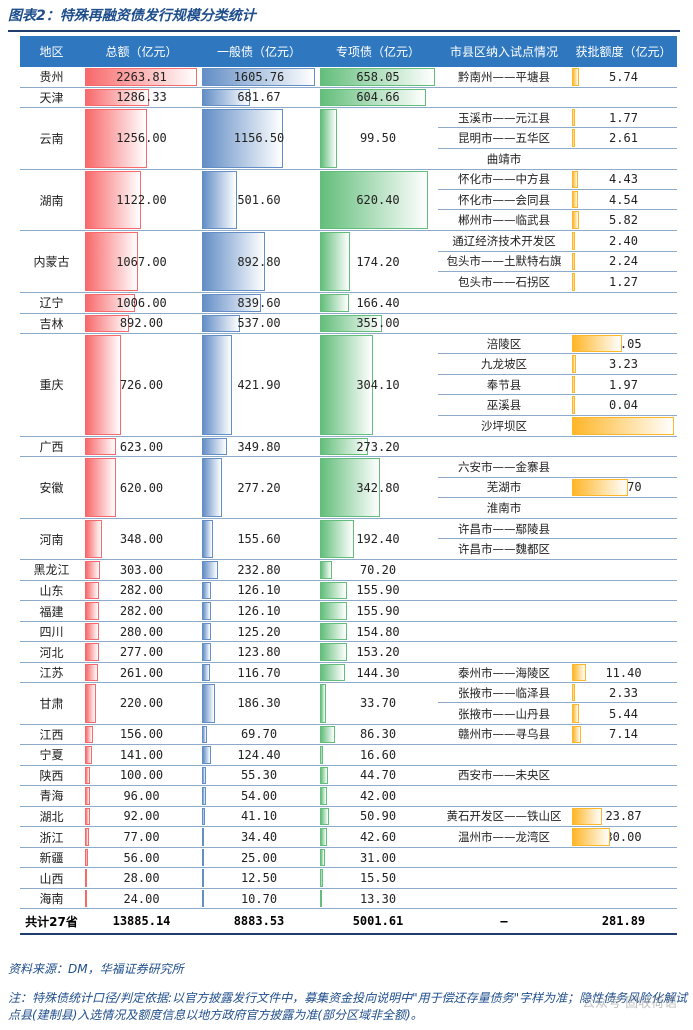  What do you see at coordinates (623, 137) in the screenshot?
I see `approved-amount: 2.61` at bounding box center [623, 137].